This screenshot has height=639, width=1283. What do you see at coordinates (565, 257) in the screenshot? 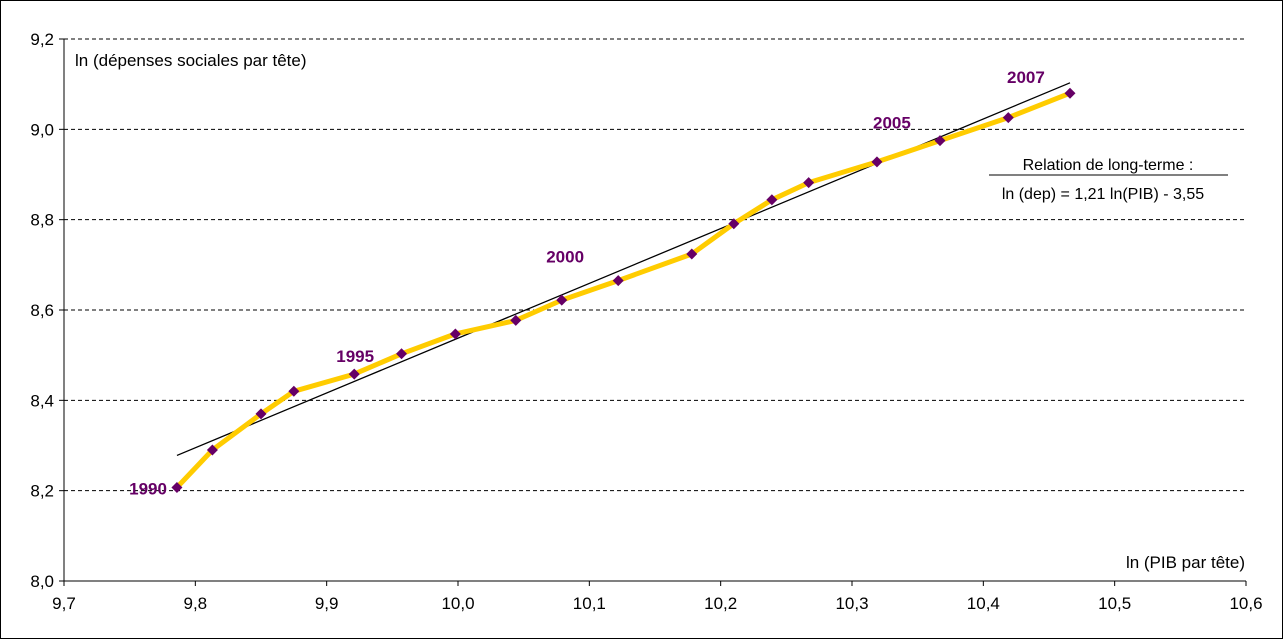
I see `year-label: 2000` at bounding box center [565, 257].